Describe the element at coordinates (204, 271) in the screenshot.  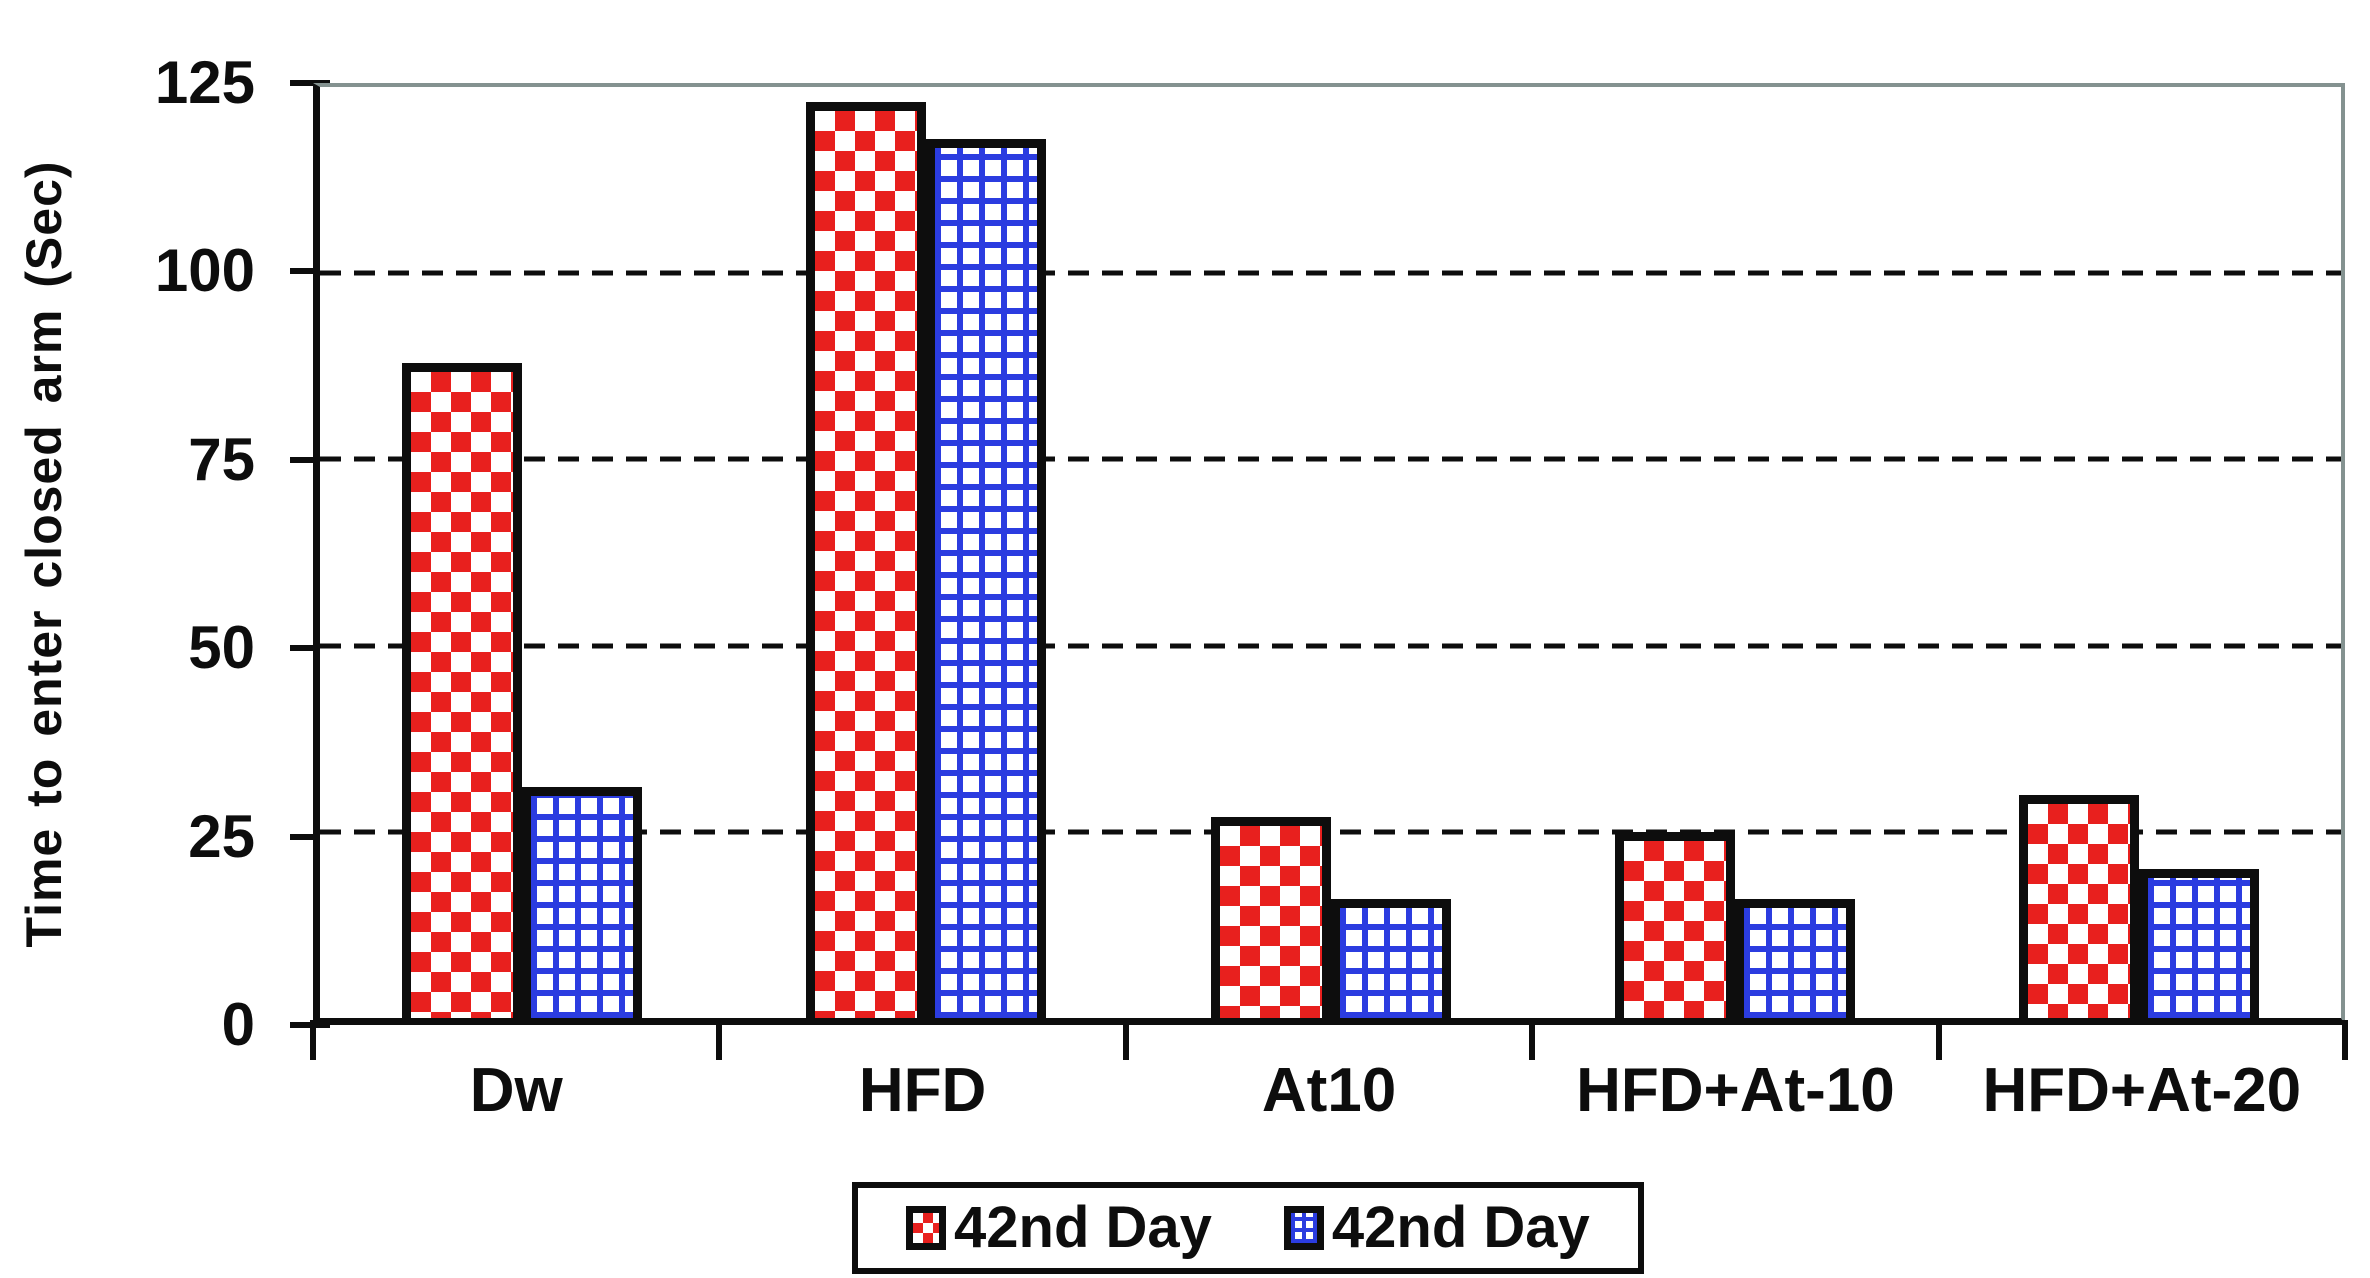
I see `y-tick-label: 100` at that location.